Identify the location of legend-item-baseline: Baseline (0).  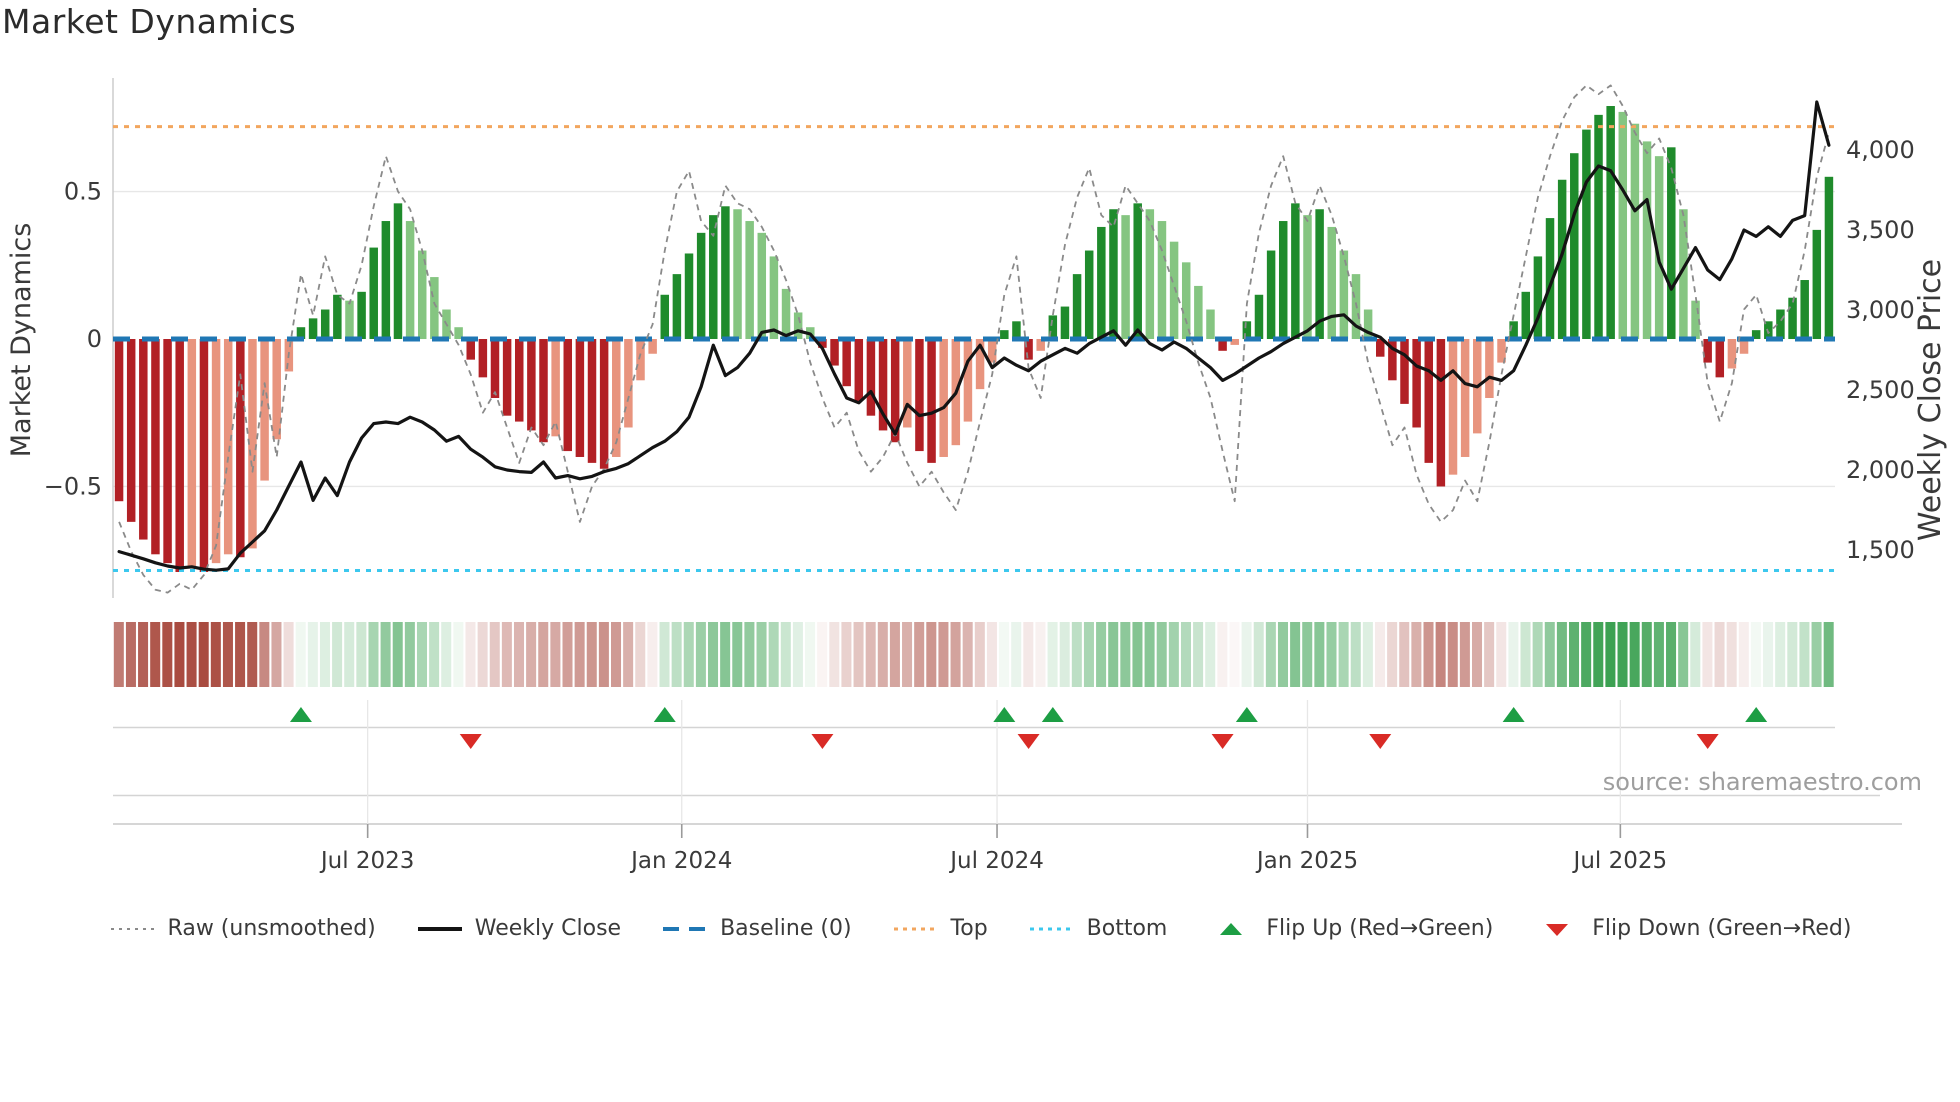
(756, 928).